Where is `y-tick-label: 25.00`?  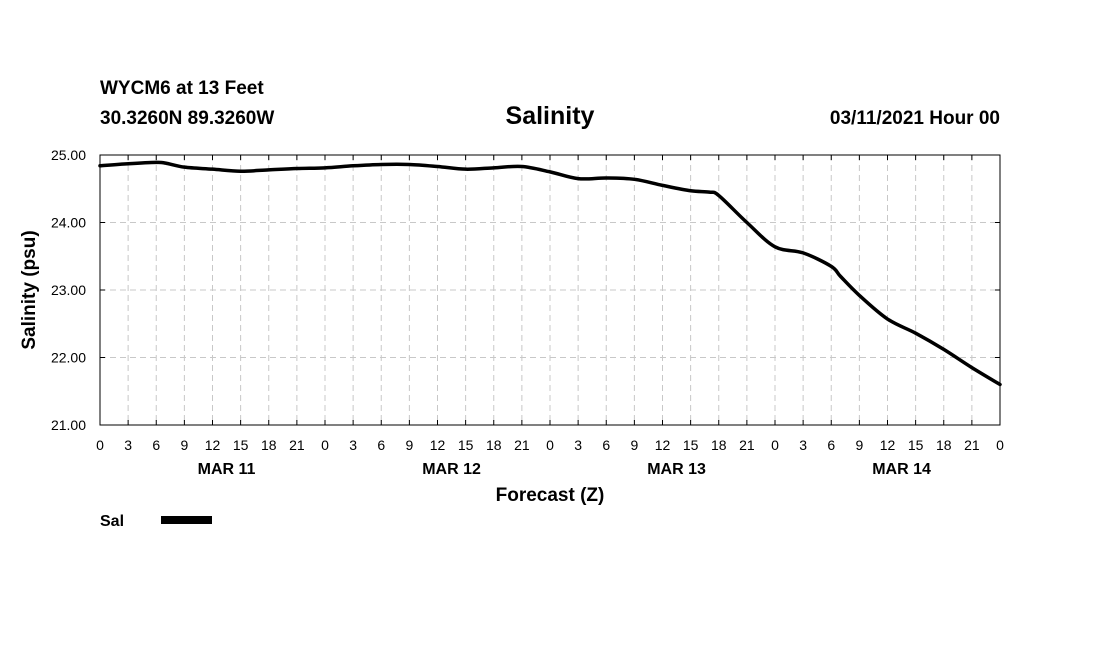
y-tick-label: 25.00 is located at coordinates (68, 155).